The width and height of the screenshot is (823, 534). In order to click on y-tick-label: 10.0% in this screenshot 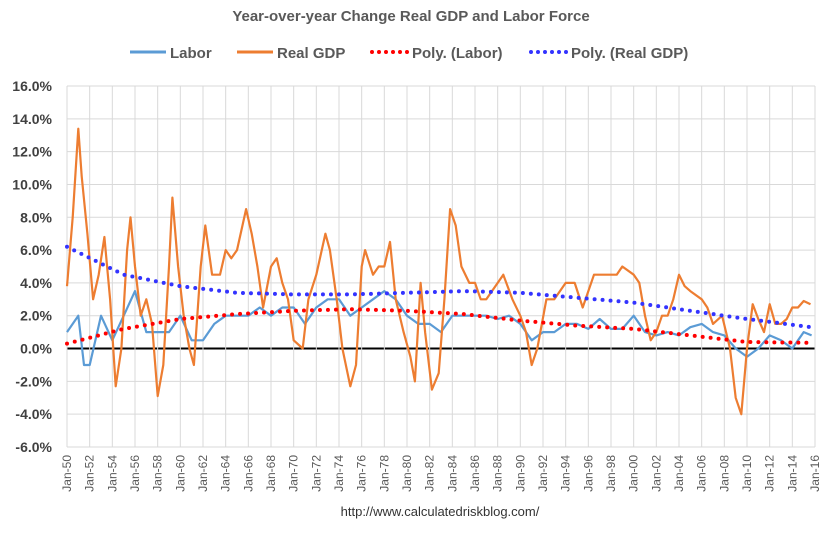, I will do `click(32, 184)`.